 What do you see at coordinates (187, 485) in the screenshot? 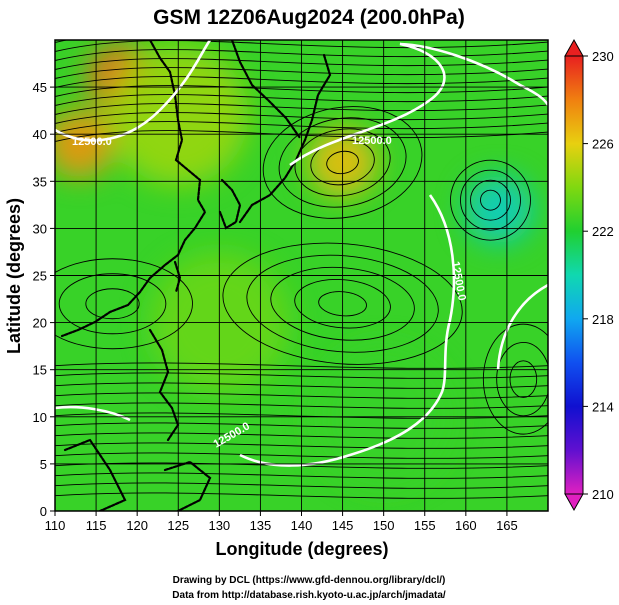
I see `coastline-indonesia` at bounding box center [187, 485].